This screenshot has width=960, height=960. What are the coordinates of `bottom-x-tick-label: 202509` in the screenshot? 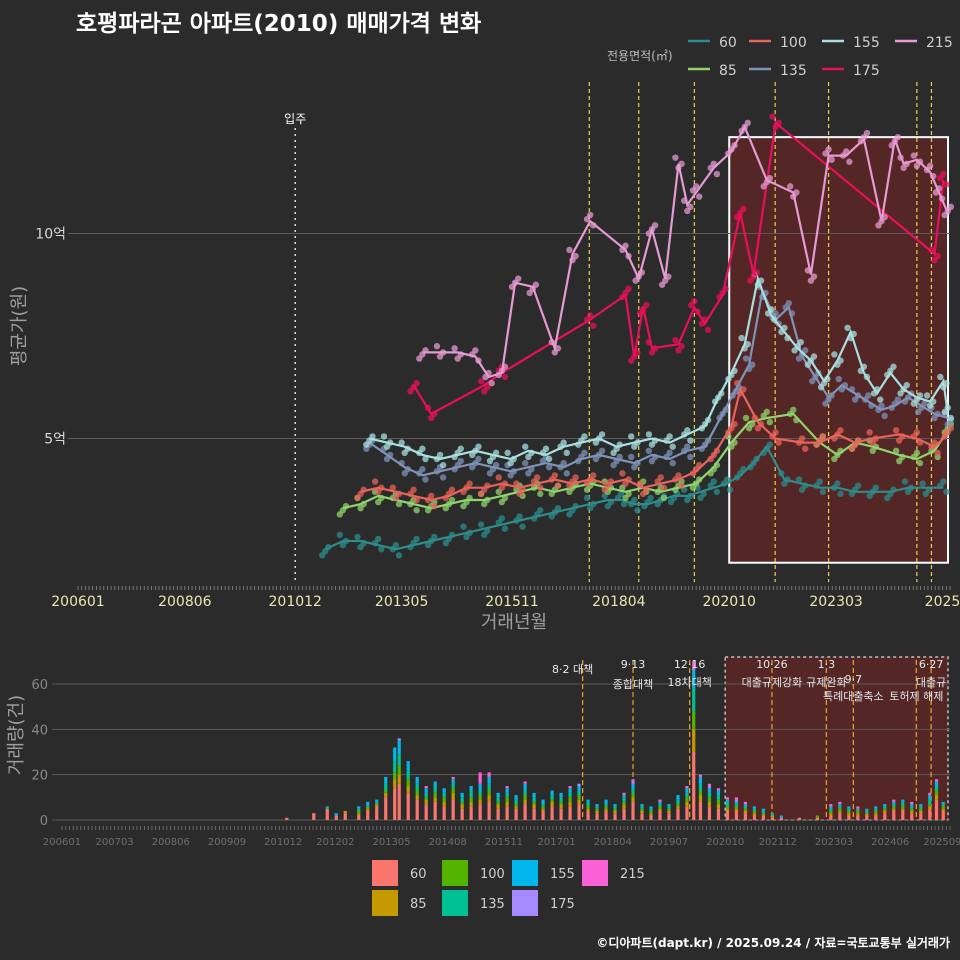 It's located at (941, 842).